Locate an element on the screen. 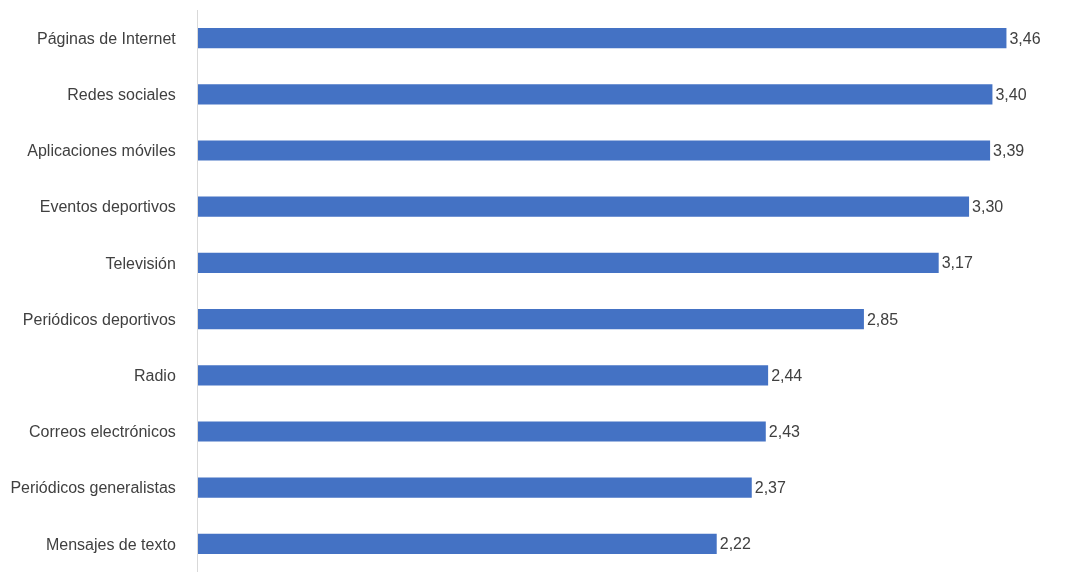 The image size is (1089, 582). y-tick-label: Redes sociales is located at coordinates (121, 94).